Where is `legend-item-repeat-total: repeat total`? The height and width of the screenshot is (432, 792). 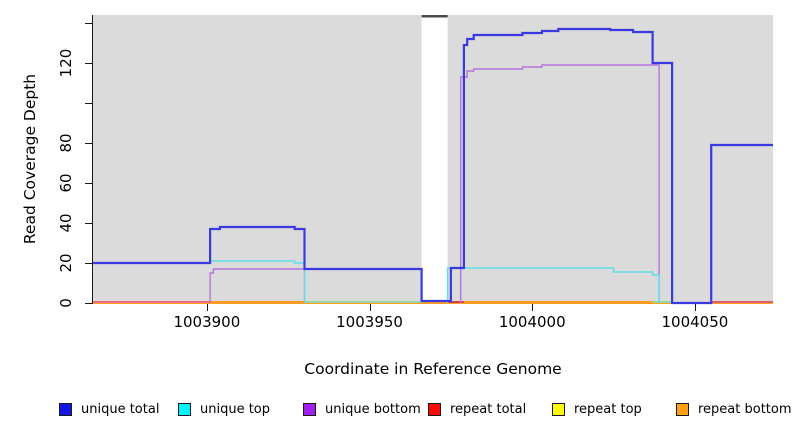
legend-item-repeat-total: repeat total is located at coordinates (477, 409).